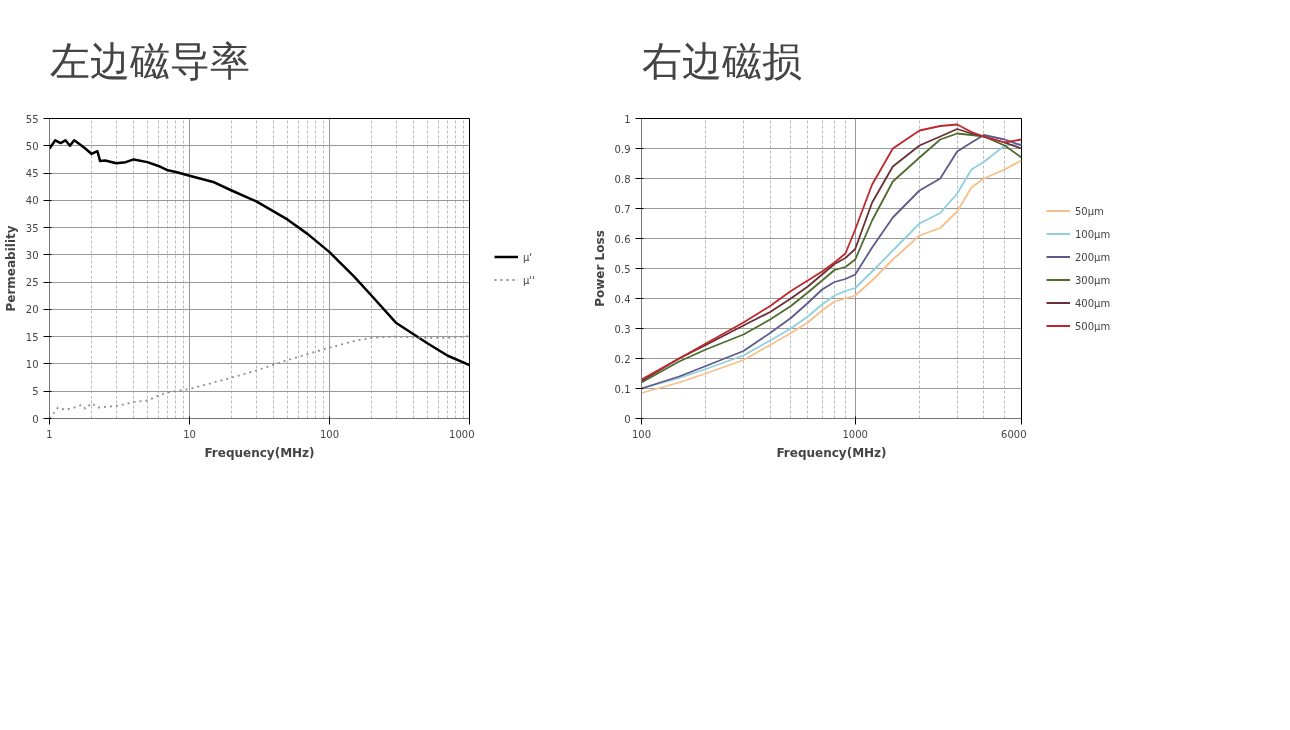 Image resolution: width=1290 pixels, height=730 pixels. Describe the element at coordinates (599, 268) in the screenshot. I see `y-axis-title: Power Loss` at that location.